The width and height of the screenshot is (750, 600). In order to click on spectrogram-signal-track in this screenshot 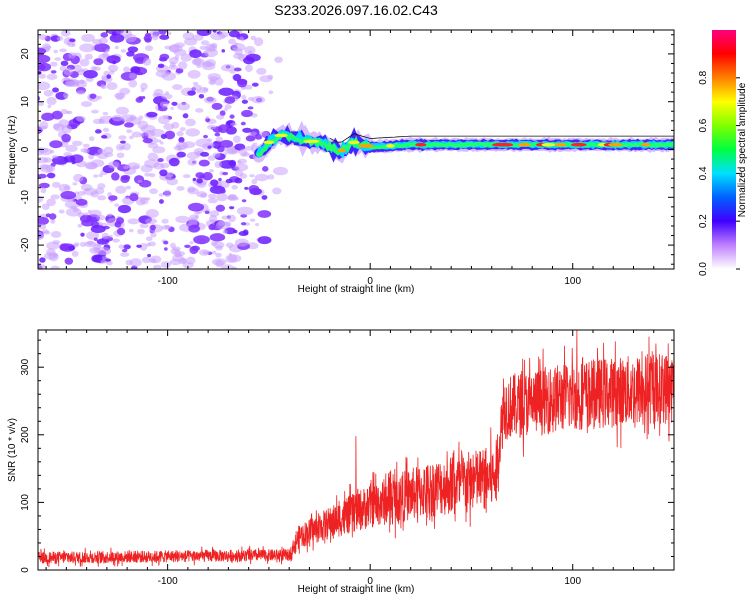, I will do `click(463, 142)`.